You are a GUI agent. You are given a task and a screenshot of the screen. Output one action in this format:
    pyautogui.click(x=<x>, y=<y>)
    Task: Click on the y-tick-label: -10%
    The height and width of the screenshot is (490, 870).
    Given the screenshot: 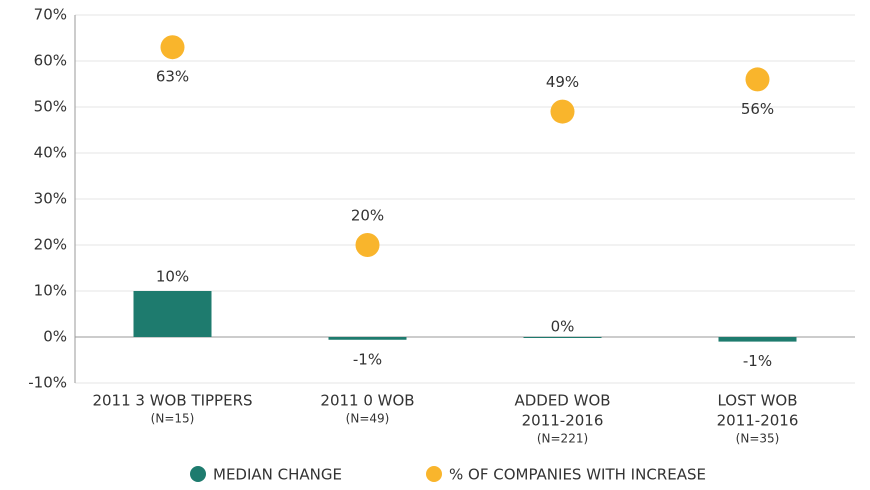 What is the action you would take?
    pyautogui.click(x=47, y=383)
    